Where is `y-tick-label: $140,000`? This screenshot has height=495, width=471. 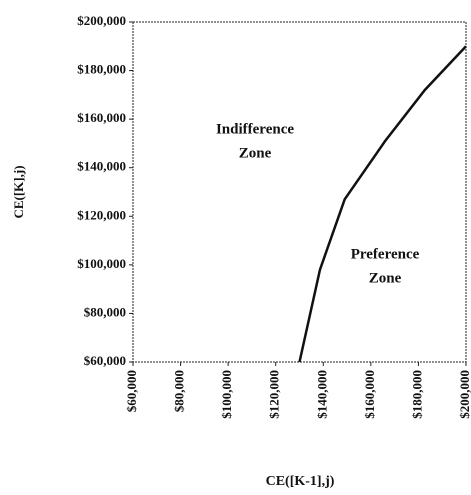 y-tick-label: $140,000 is located at coordinates (101, 166).